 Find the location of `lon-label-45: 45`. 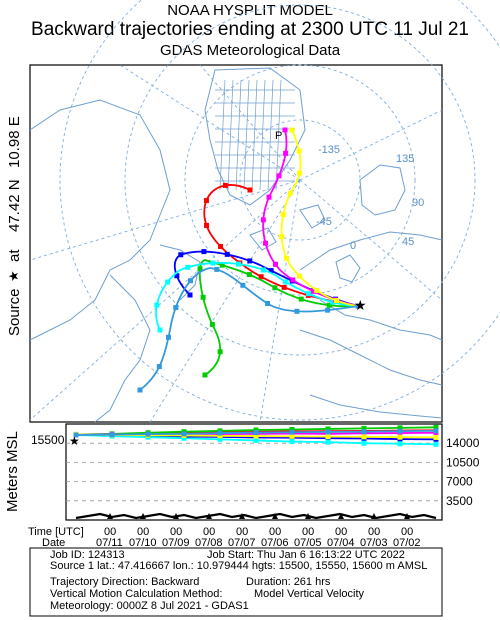

lon-label-45: 45 is located at coordinates (408, 242).